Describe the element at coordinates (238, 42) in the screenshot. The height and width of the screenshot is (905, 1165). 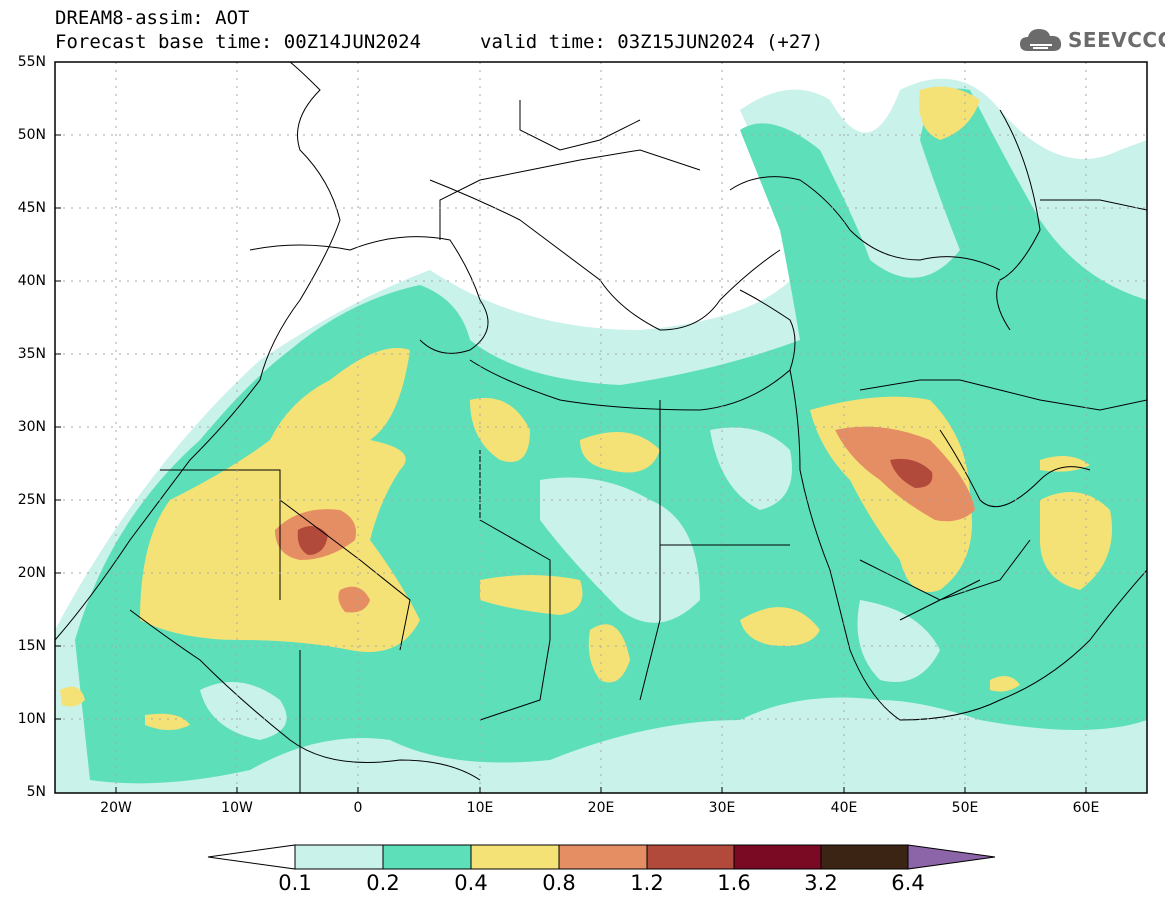
I see `forecast-base-time: Forecast base time: 00Z14JUN2024` at that location.